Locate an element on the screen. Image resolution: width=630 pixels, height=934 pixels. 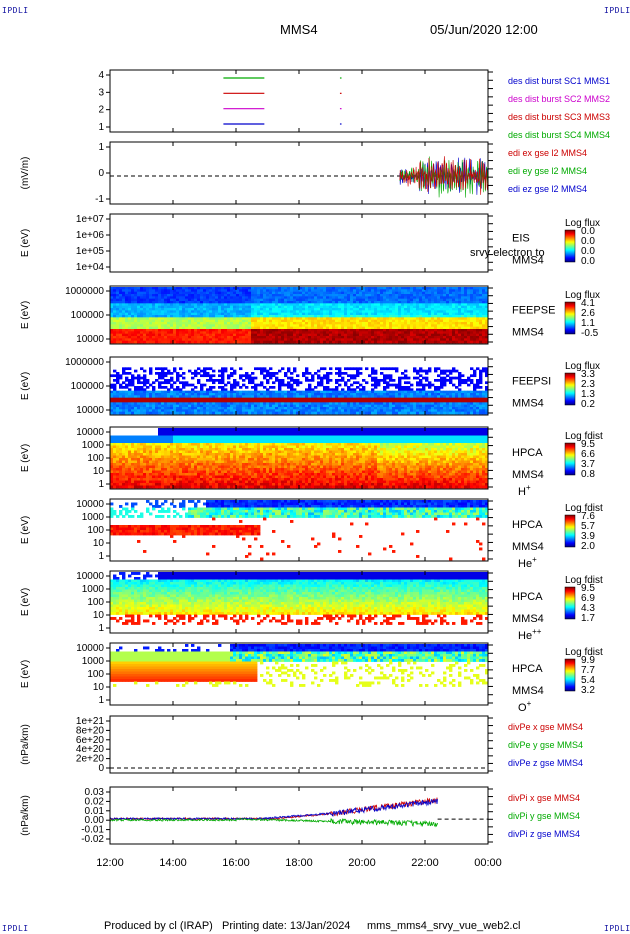
eis-y-tick-label: 1e+07 is located at coordinates (90, 219).